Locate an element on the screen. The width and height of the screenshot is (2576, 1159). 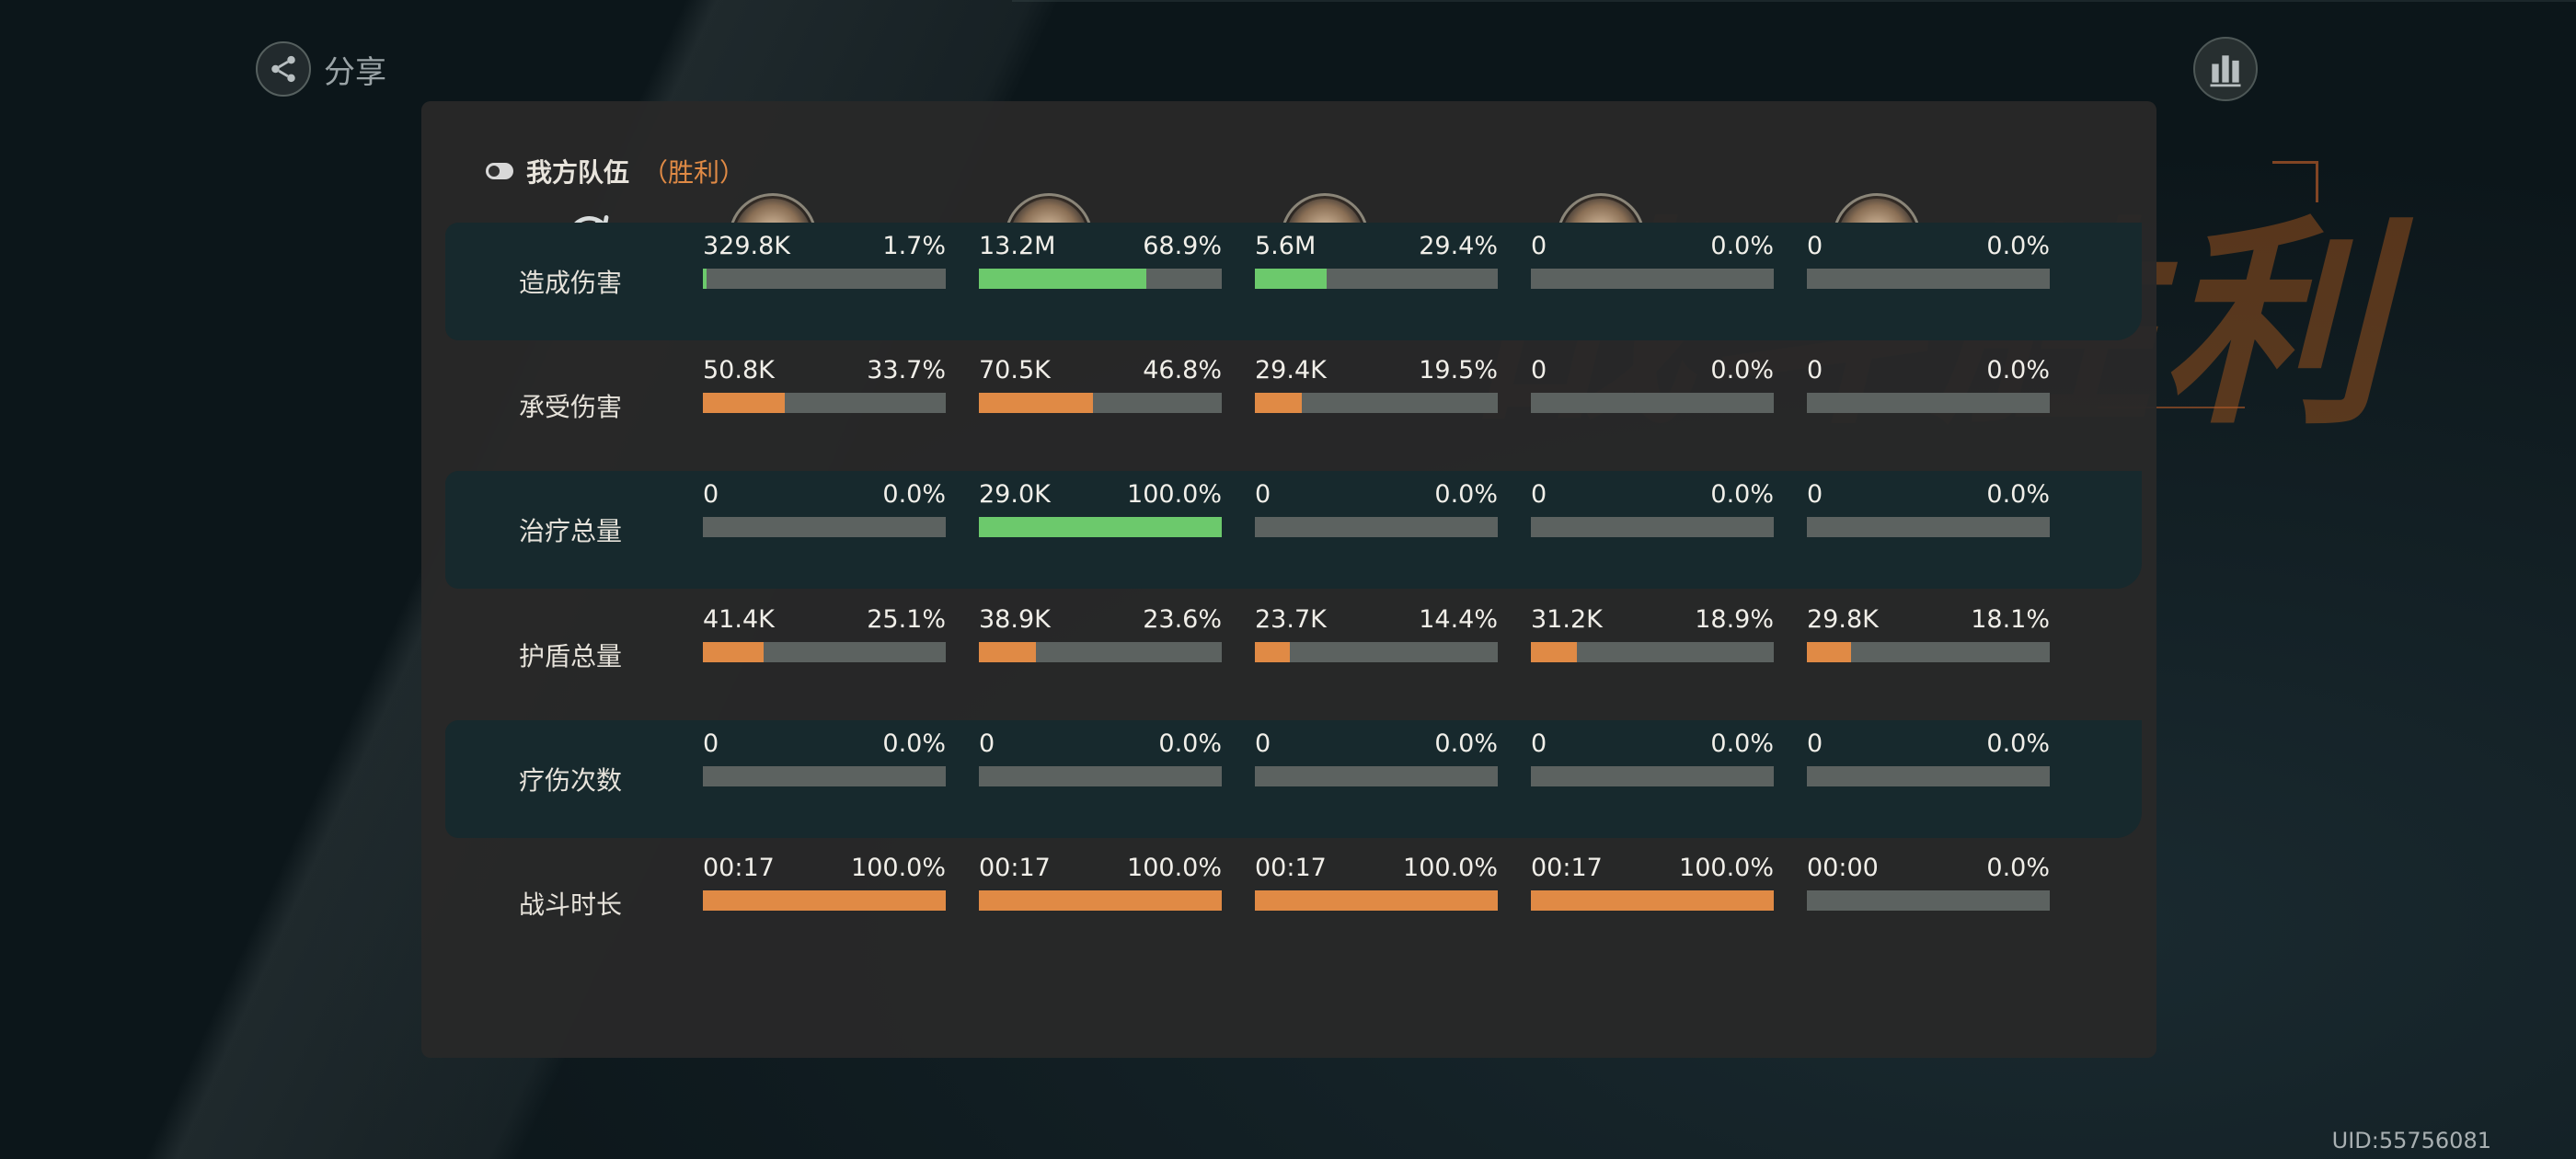
stat-cell: 00:00 0.0% is located at coordinates (1928, 890).